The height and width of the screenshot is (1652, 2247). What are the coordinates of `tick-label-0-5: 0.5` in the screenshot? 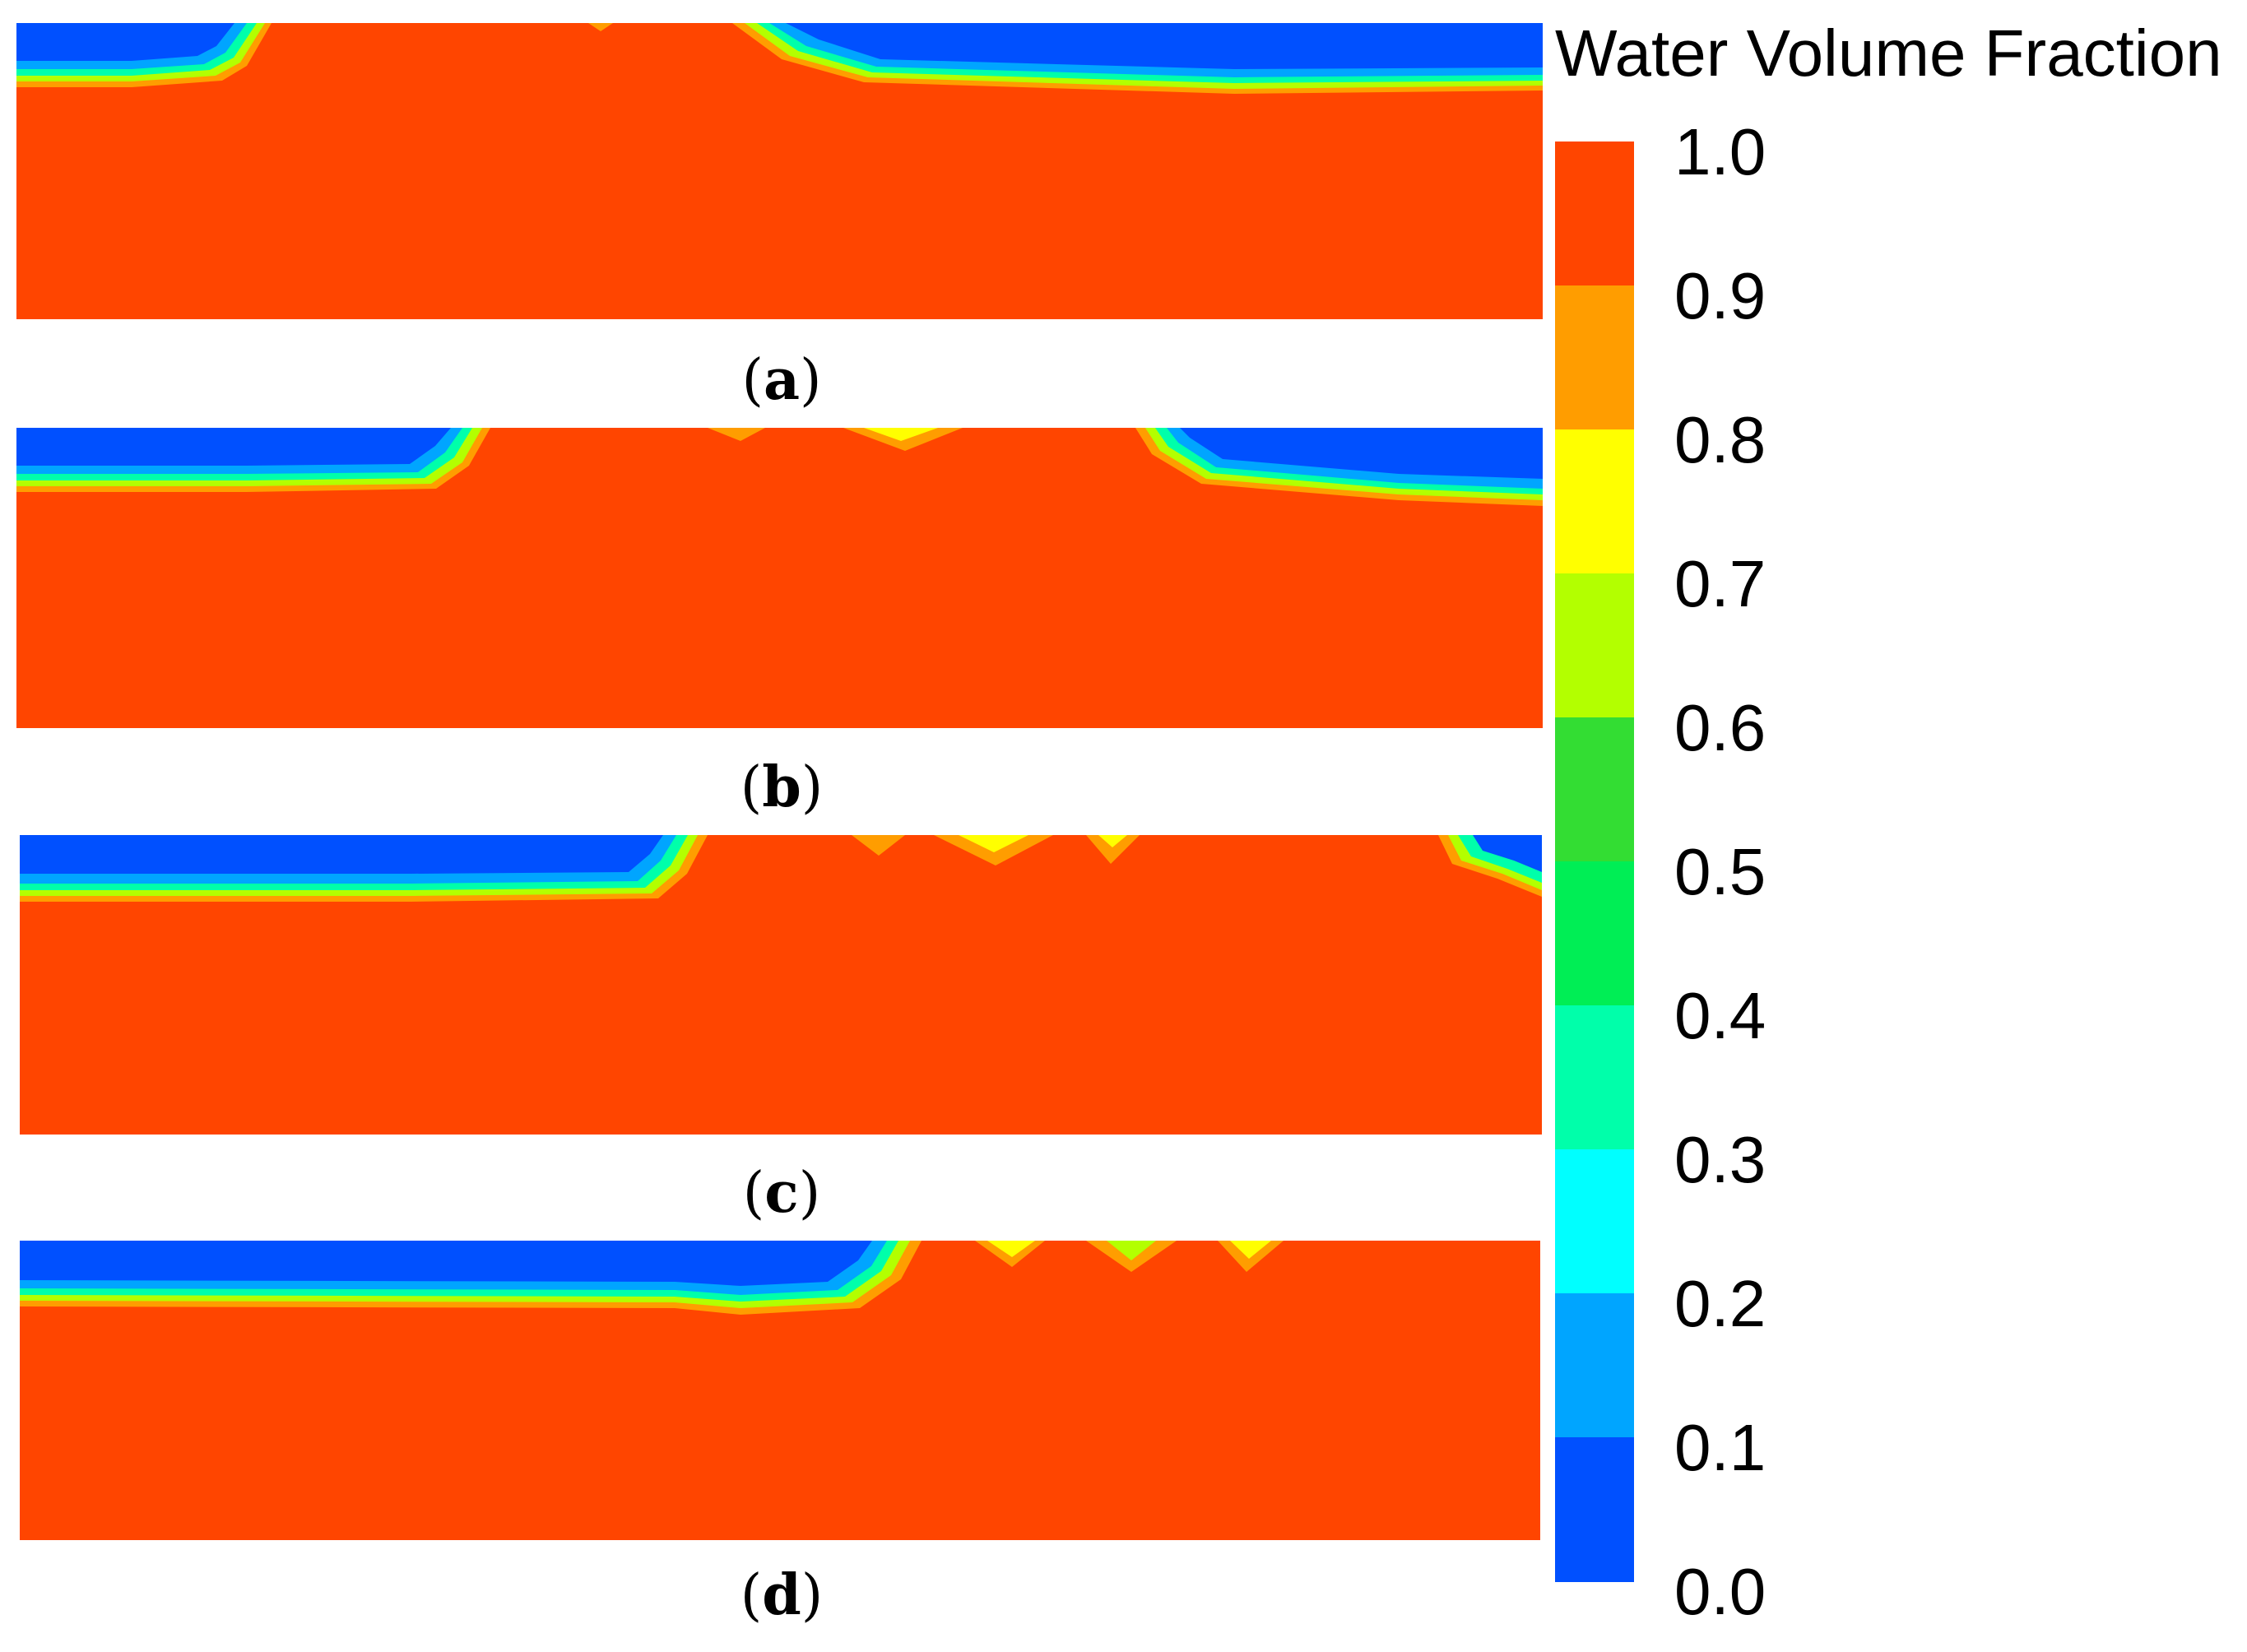 It's located at (1720, 872).